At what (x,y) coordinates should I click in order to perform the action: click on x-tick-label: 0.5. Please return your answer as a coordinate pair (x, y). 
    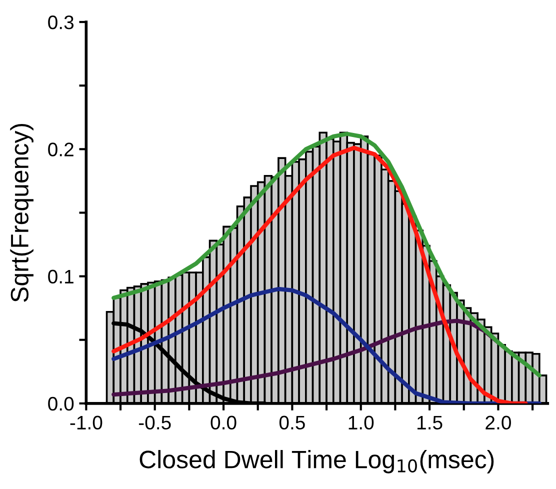
    Looking at the image, I should click on (292, 423).